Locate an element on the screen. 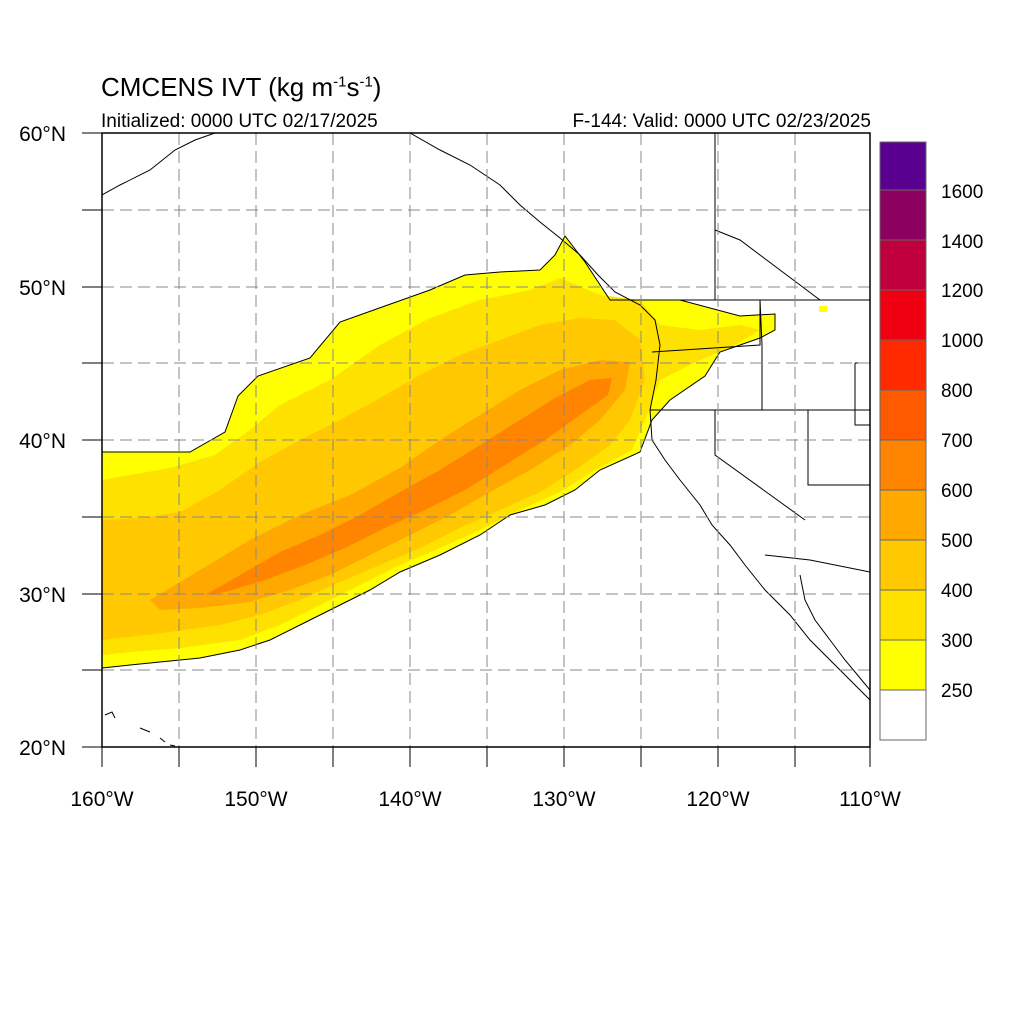  lon-label-110: 110°W is located at coordinates (870, 799).